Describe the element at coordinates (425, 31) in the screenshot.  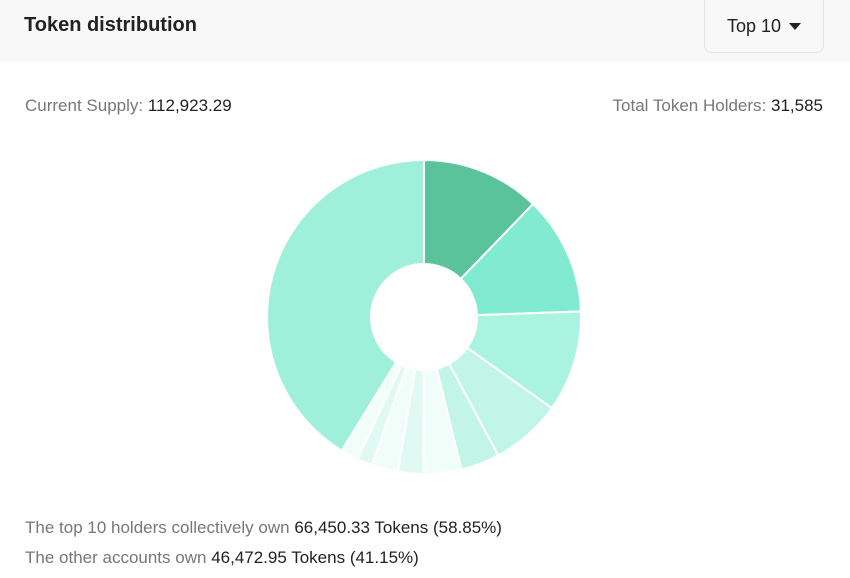
I see `header: Token distribution Top 10` at that location.